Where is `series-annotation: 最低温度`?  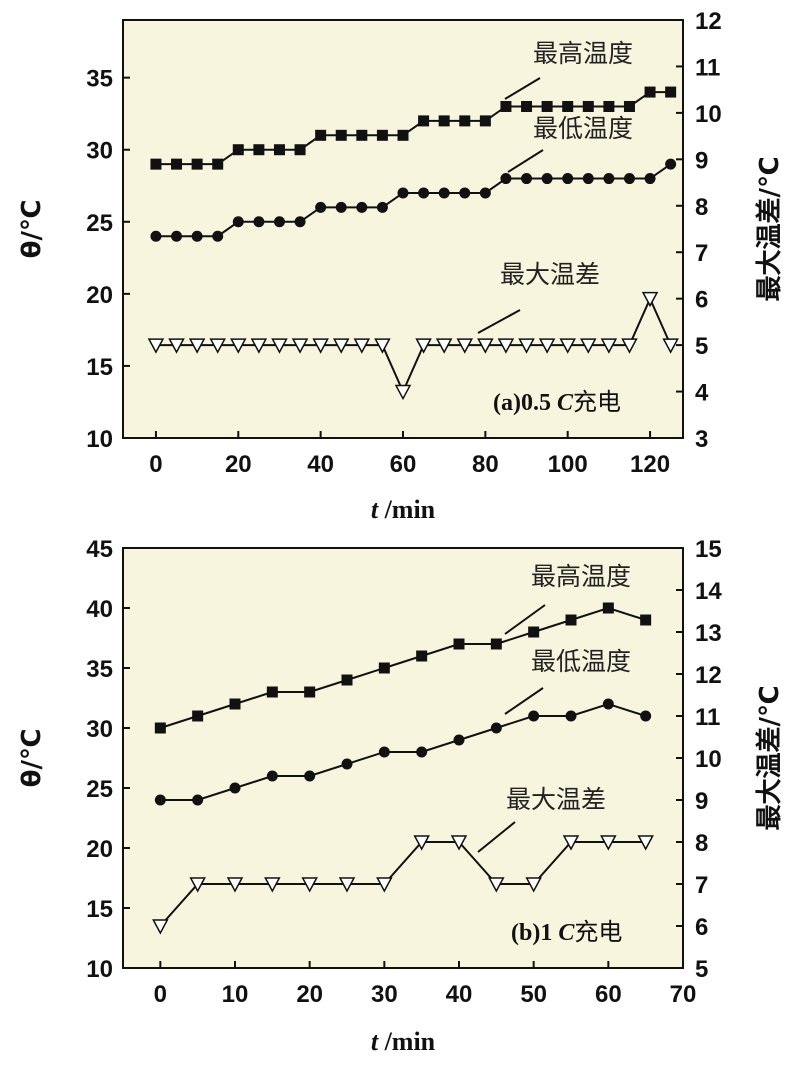
series-annotation: 最低温度 is located at coordinates (581, 661).